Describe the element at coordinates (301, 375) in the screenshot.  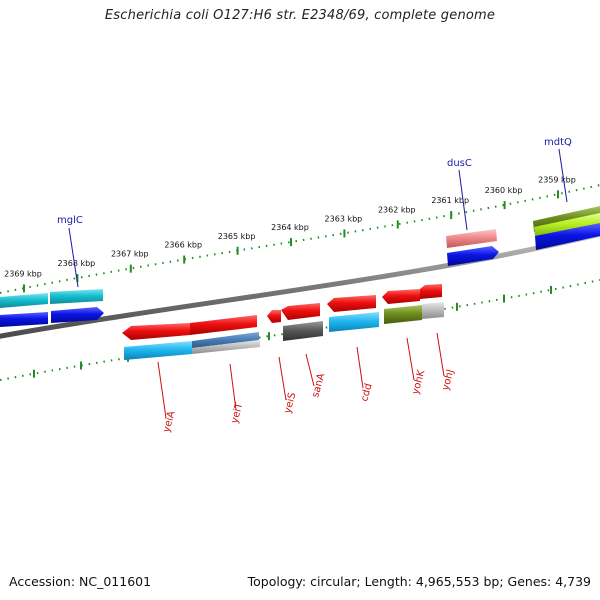
I see `bottom-leader-lines` at that location.